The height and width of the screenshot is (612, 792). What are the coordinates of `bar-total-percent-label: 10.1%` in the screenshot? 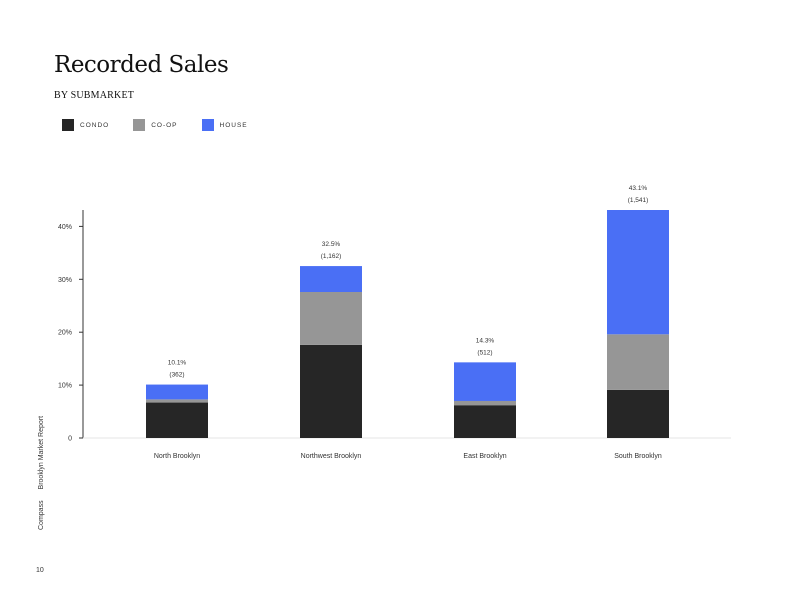 It's located at (177, 363).